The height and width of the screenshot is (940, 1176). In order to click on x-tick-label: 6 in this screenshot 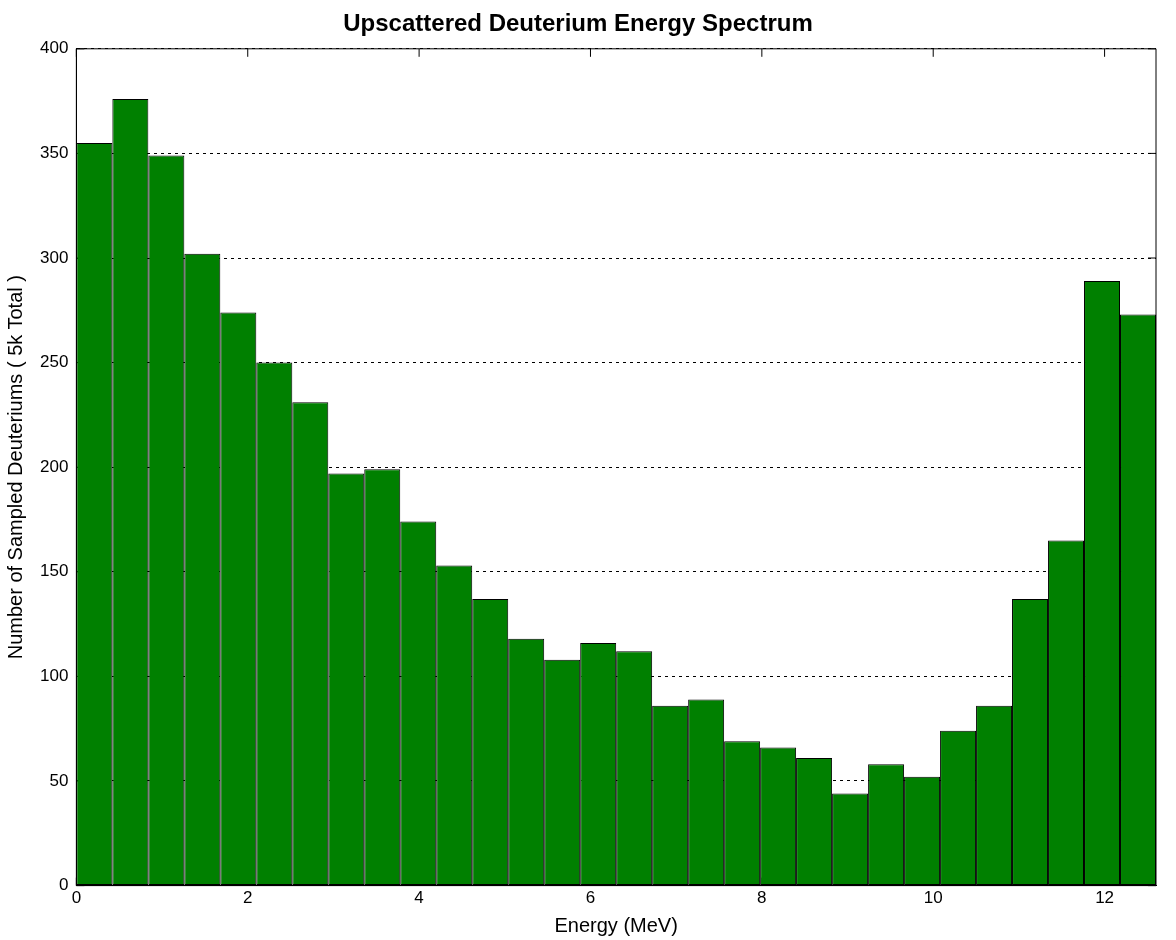, I will do `click(590, 898)`.